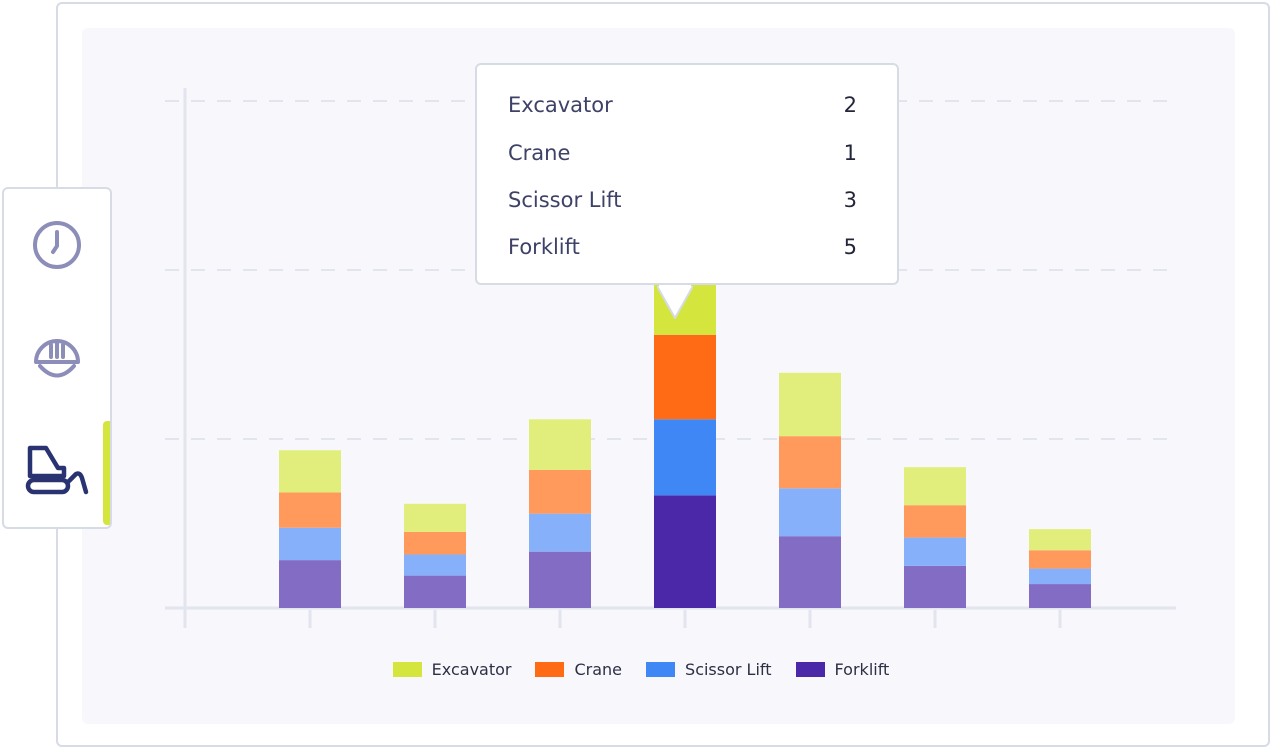 The height and width of the screenshot is (751, 1274). Describe the element at coordinates (598, 669) in the screenshot. I see `legend-label: Crane` at that location.